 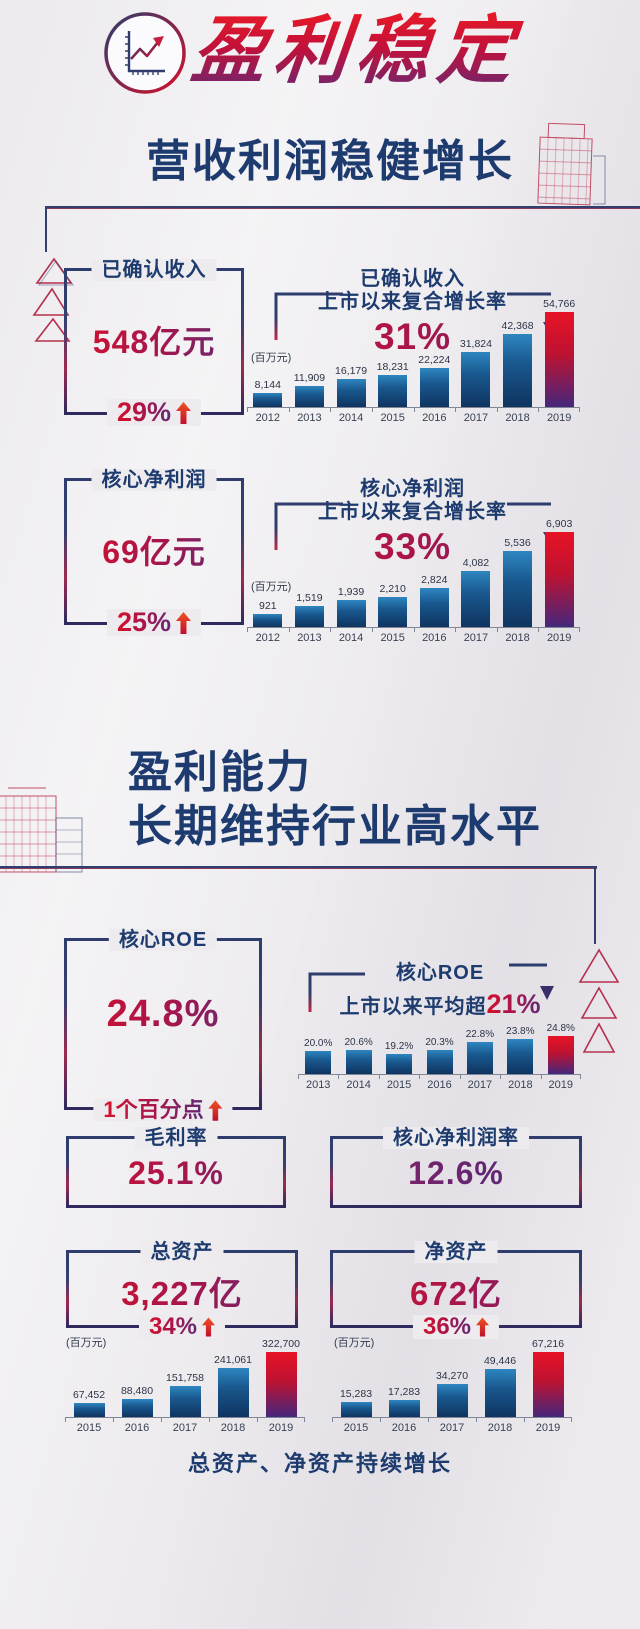 I want to click on gross-margin-box: 毛利率 25.1%, so click(x=176, y=1167).